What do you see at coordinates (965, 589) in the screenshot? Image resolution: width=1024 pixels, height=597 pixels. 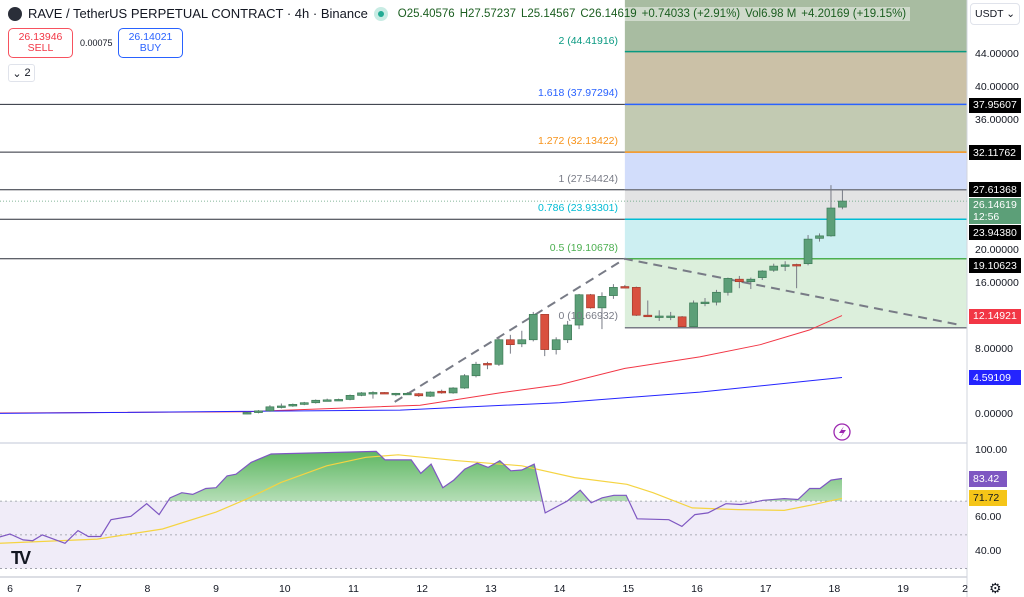 I see `time-axis-label: 2` at bounding box center [965, 589].